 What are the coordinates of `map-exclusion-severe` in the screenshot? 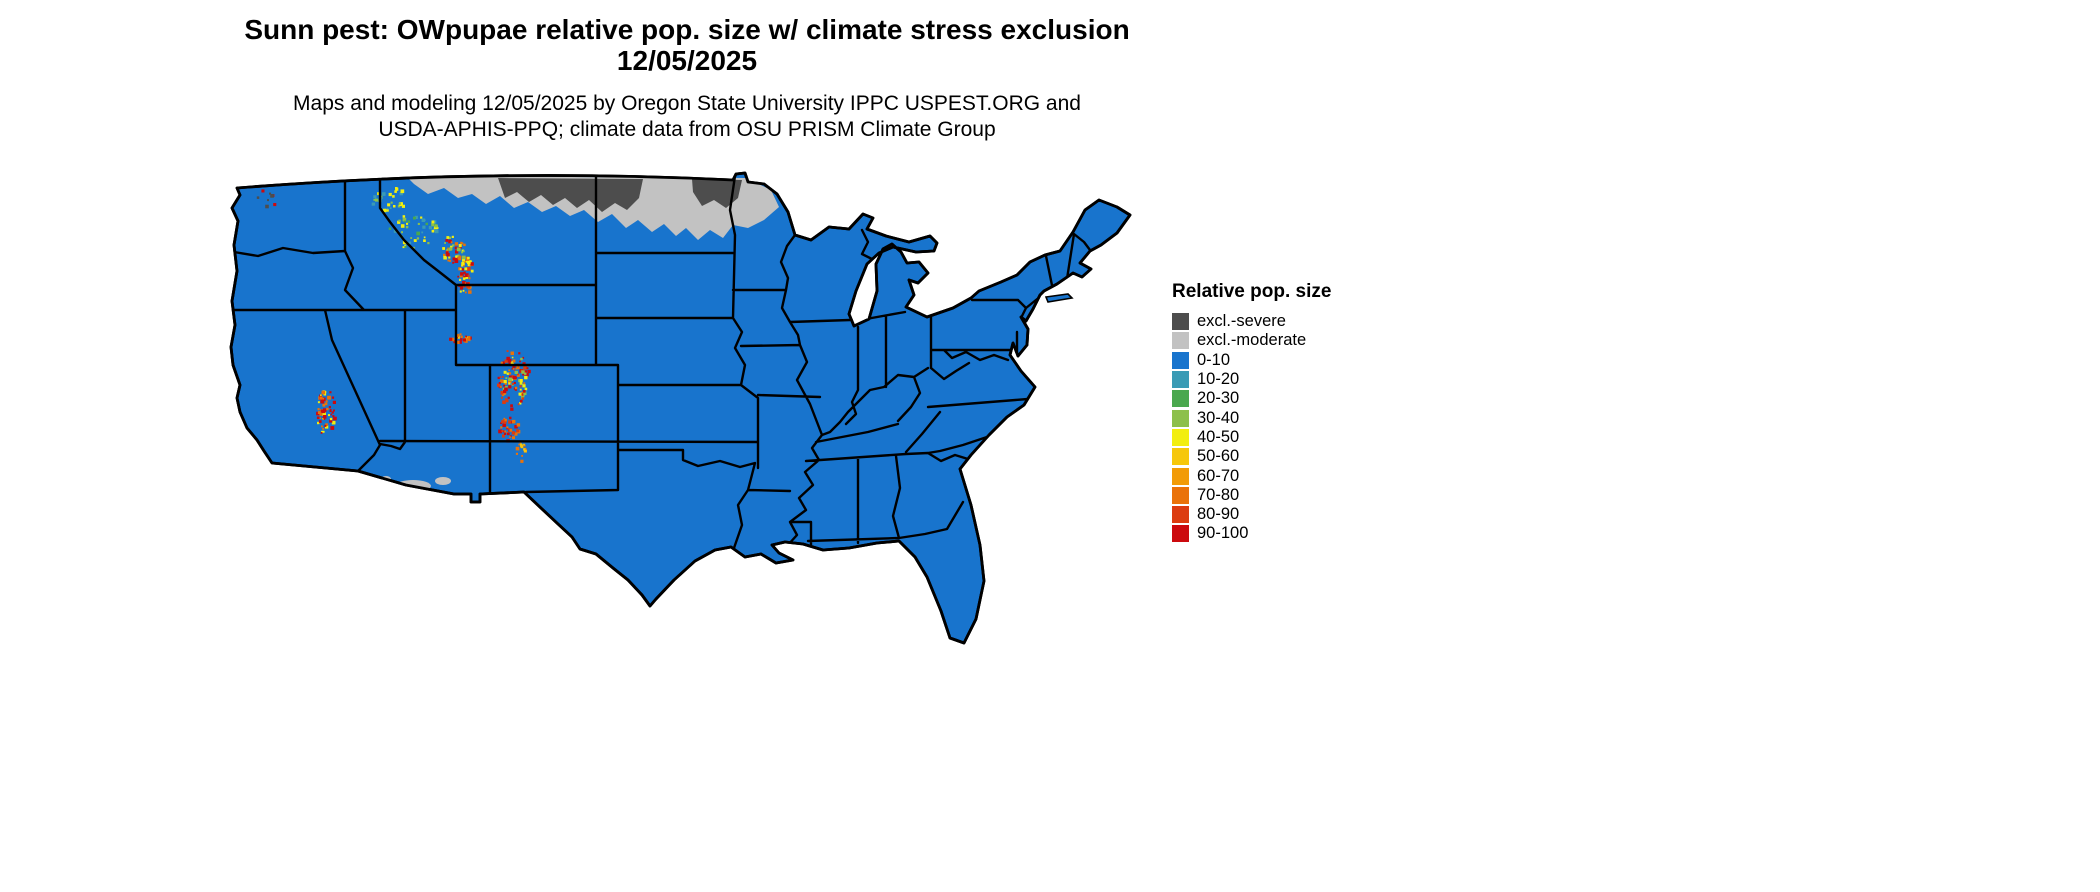 It's located at (620, 195).